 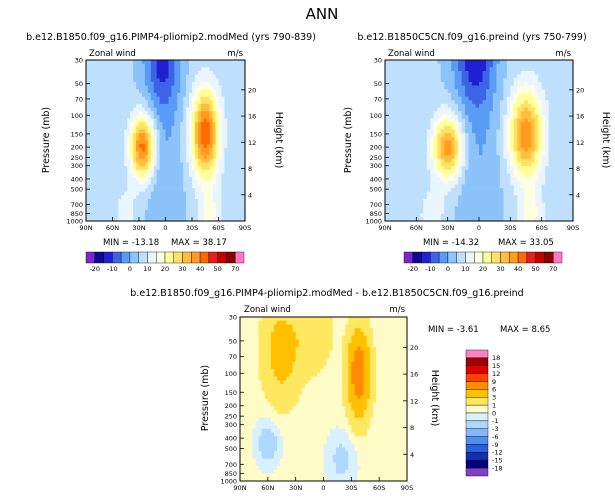 I want to click on x-tick-label: 30N, so click(x=447, y=228).